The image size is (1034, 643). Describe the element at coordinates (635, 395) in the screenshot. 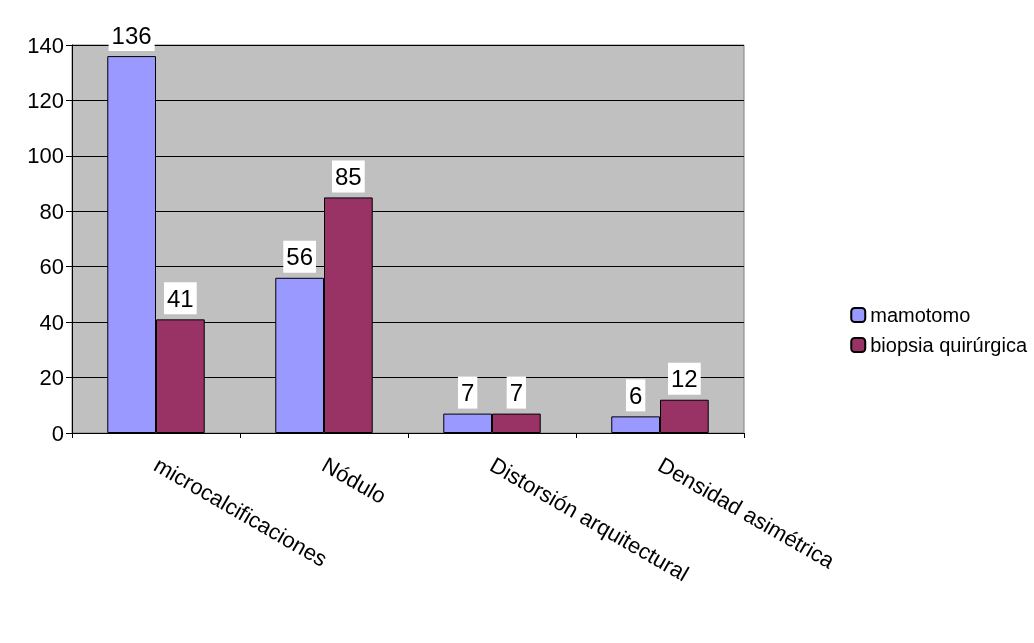

I see `data-label: 6` at that location.